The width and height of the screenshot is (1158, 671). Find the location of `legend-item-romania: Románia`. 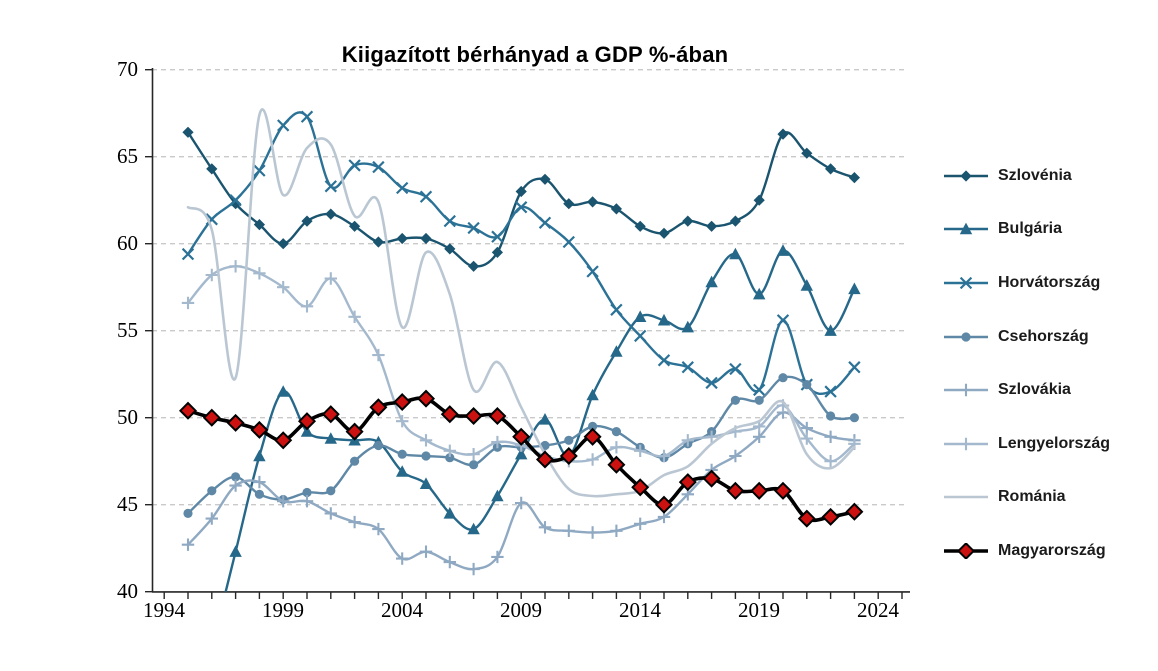

legend-item-romania: Románia is located at coordinates (1004, 497).